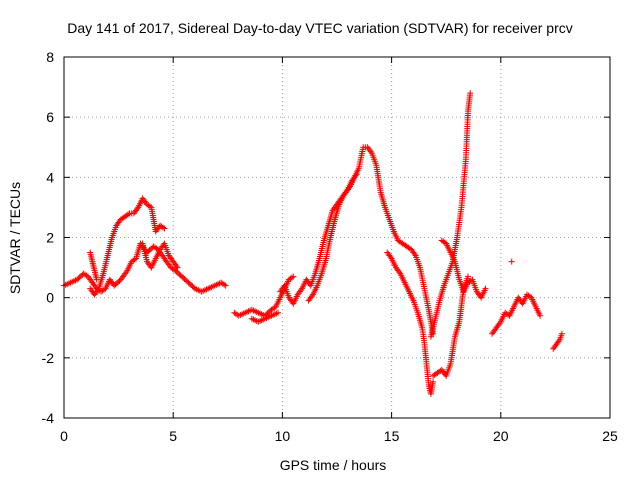  What do you see at coordinates (50, 117) in the screenshot?
I see `y-tick-label: 6` at bounding box center [50, 117].